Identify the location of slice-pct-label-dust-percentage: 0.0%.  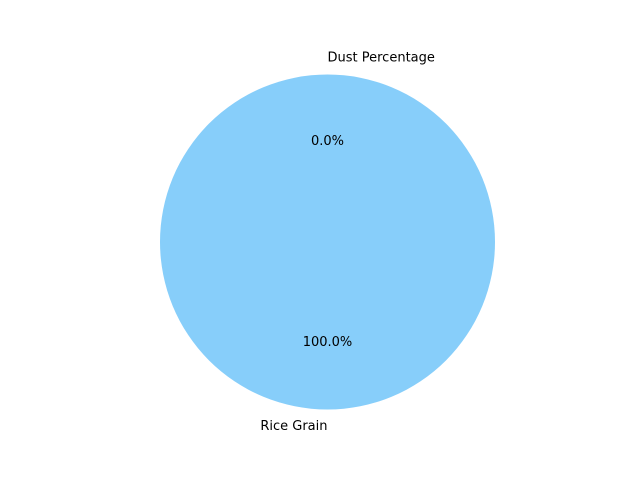
(327, 141).